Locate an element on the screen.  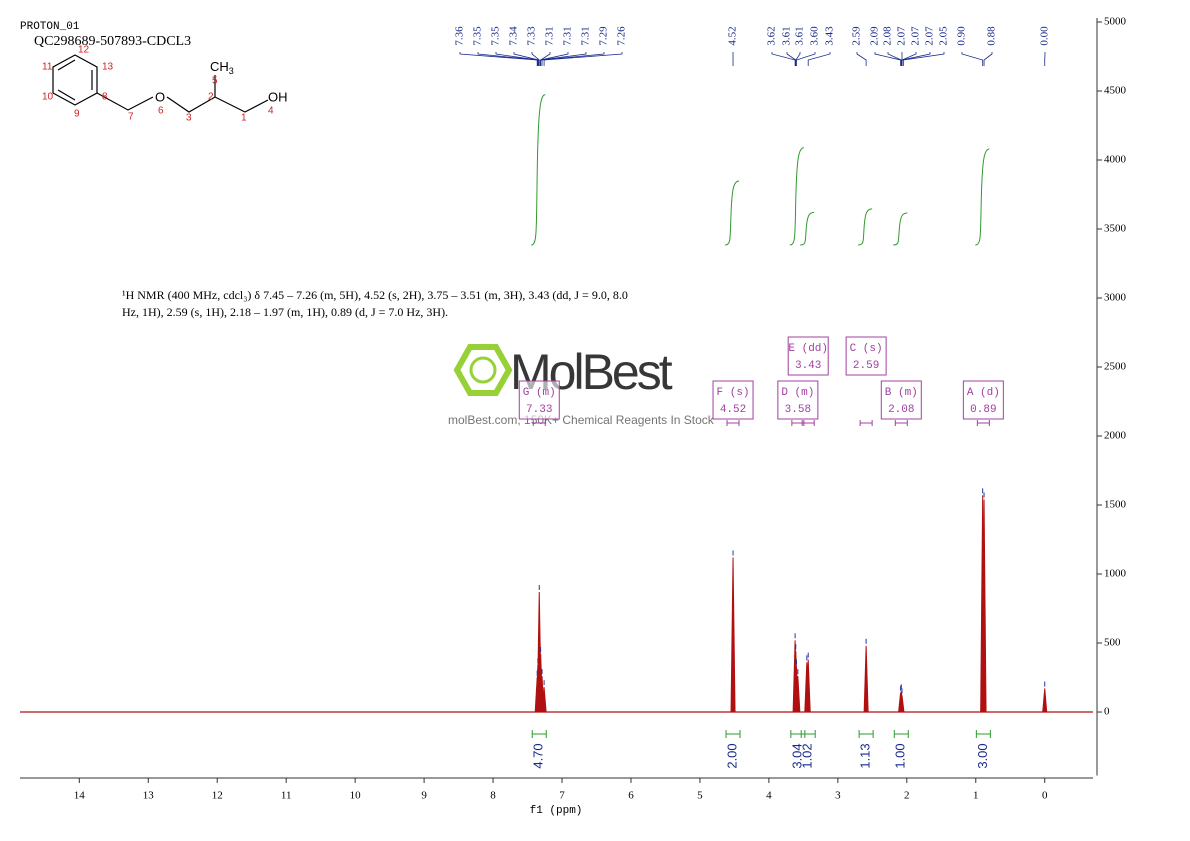
y-tick-label: 500 is located at coordinates (1112, 643).